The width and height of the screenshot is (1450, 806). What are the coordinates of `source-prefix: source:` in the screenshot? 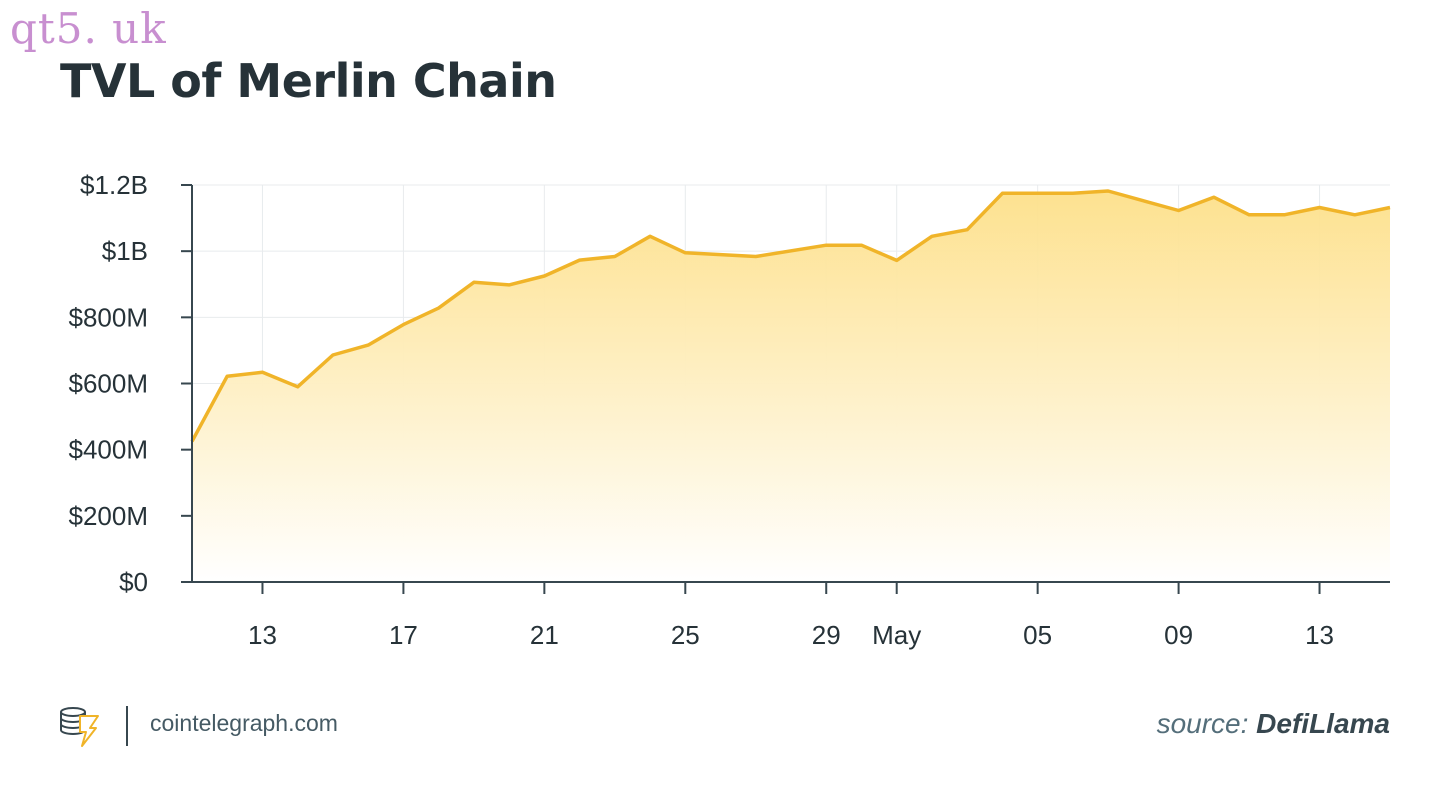 It's located at (1202, 723).